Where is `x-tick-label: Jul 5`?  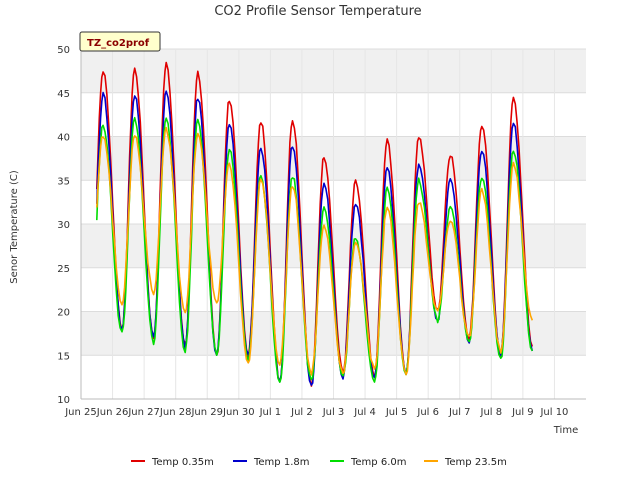 x-tick-label: Jul 5 is located at coordinates (396, 412).